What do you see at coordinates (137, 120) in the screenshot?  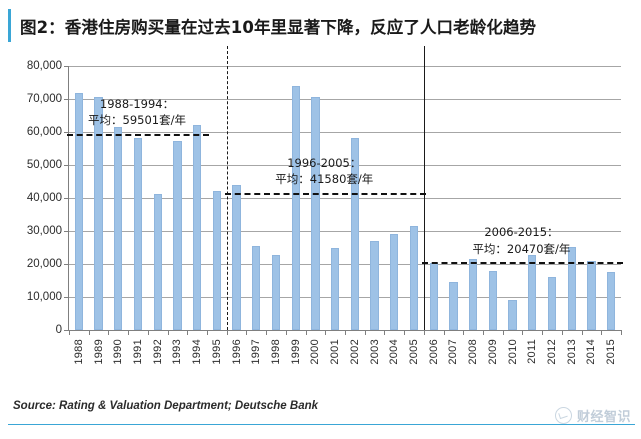 I see `period-1-average-label: 平均：59501套/年` at bounding box center [137, 120].